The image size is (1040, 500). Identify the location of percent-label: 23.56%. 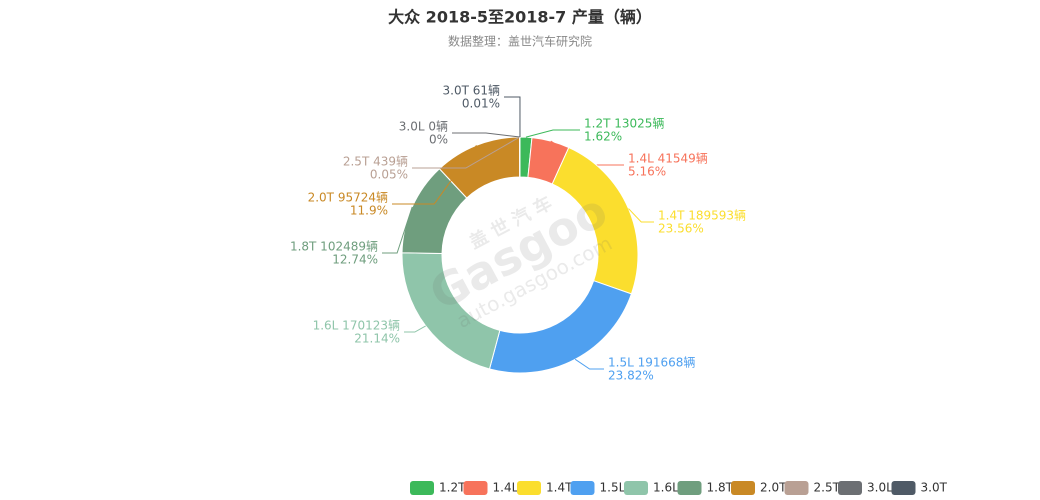
(681, 229).